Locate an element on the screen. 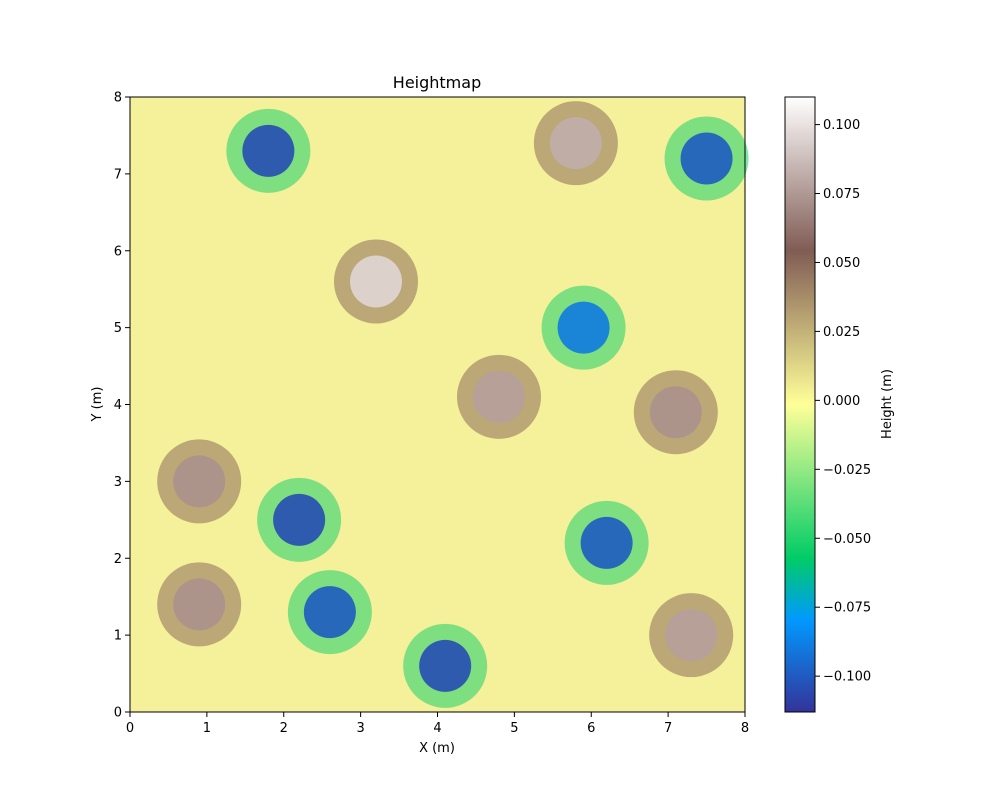  colorbar-gradient is located at coordinates (800, 404).